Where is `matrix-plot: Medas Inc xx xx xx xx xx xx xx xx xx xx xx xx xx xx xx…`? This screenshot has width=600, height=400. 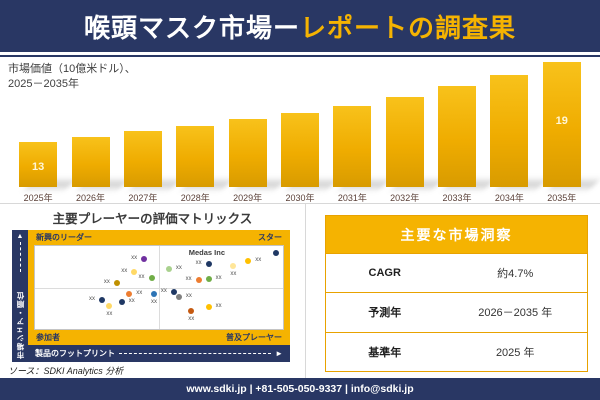 matrix-plot: Medas Inc xx xx xx xx xx xx xx xx xx xx xx xx xx xx xx… is located at coordinates (159, 287).